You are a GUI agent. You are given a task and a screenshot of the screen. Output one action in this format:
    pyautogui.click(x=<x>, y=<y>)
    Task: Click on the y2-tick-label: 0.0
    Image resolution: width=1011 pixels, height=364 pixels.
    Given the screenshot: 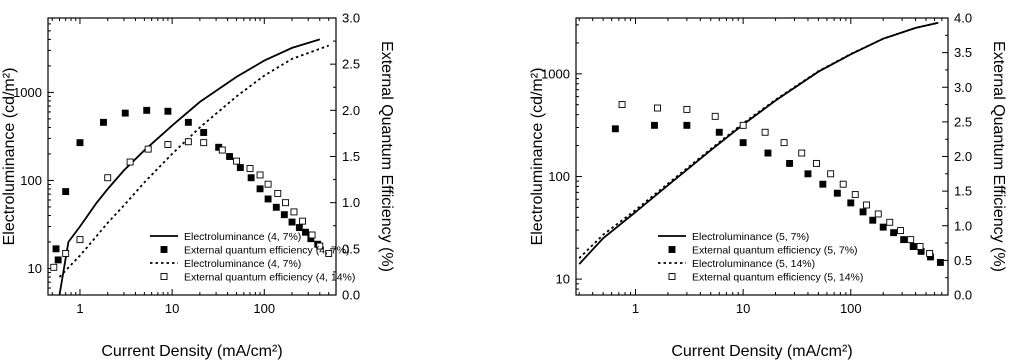 What is the action you would take?
    pyautogui.click(x=963, y=295)
    